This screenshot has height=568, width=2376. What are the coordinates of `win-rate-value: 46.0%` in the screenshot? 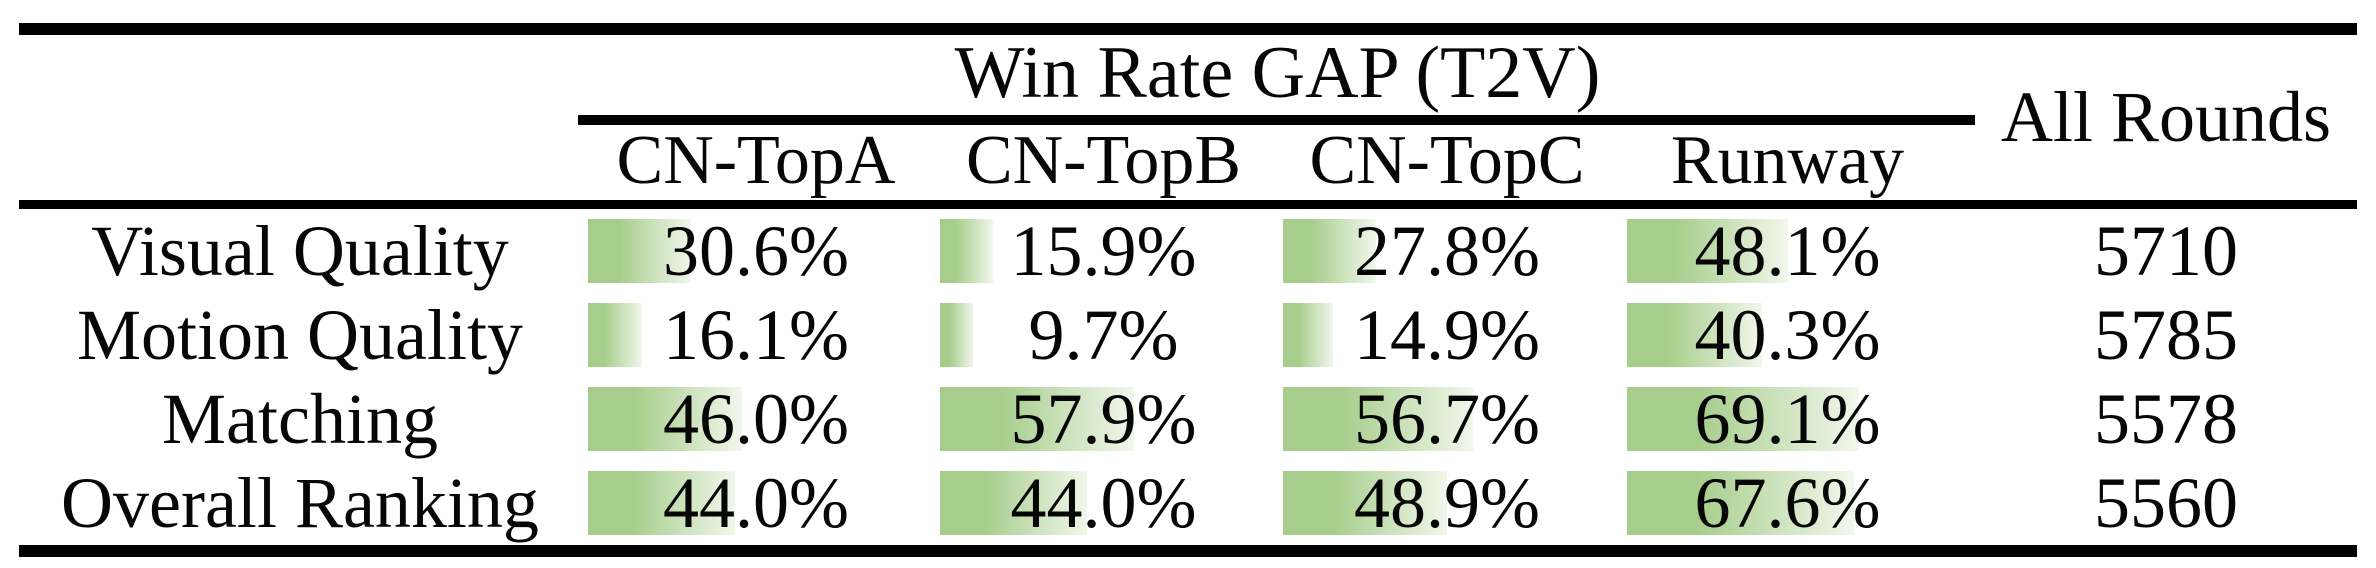 It's located at (756, 419).